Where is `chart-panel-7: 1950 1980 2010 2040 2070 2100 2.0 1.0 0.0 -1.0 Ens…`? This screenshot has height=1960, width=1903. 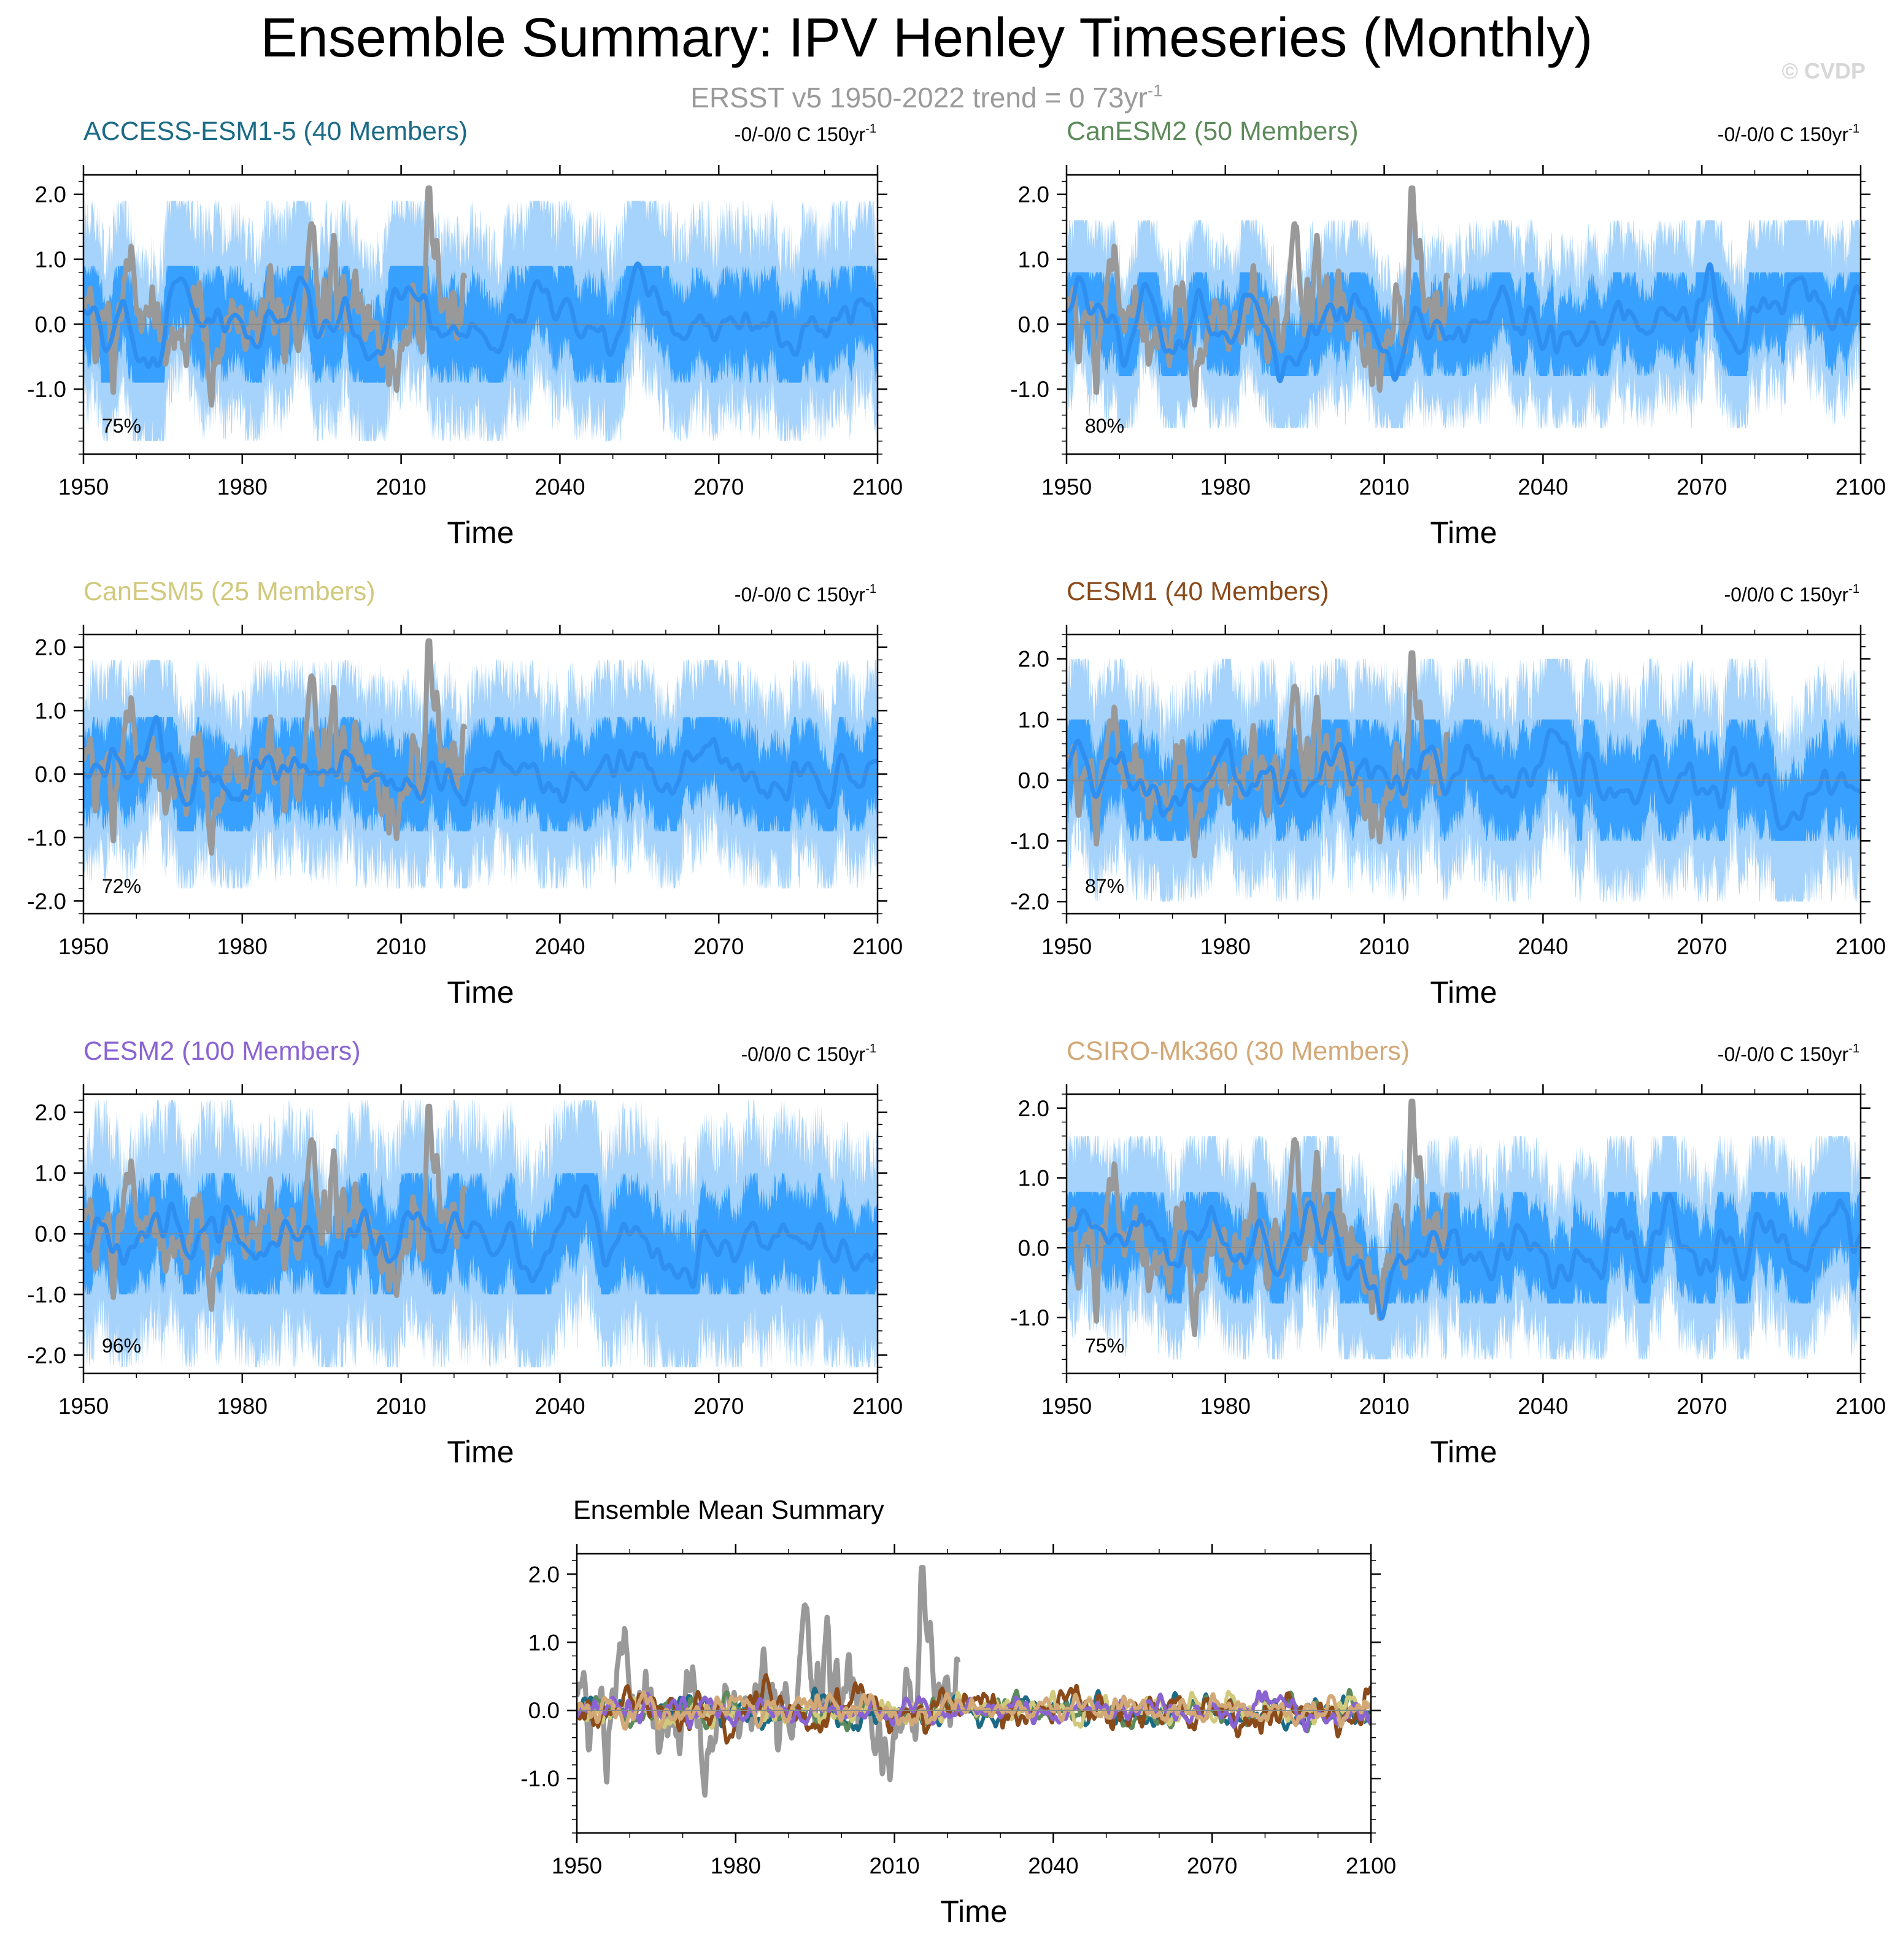
chart-panel-7: 1950 1980 2010 2040 2070 2100 2.0 1.0 0.0 -1.0 Ens… is located at coordinates (958, 1712).